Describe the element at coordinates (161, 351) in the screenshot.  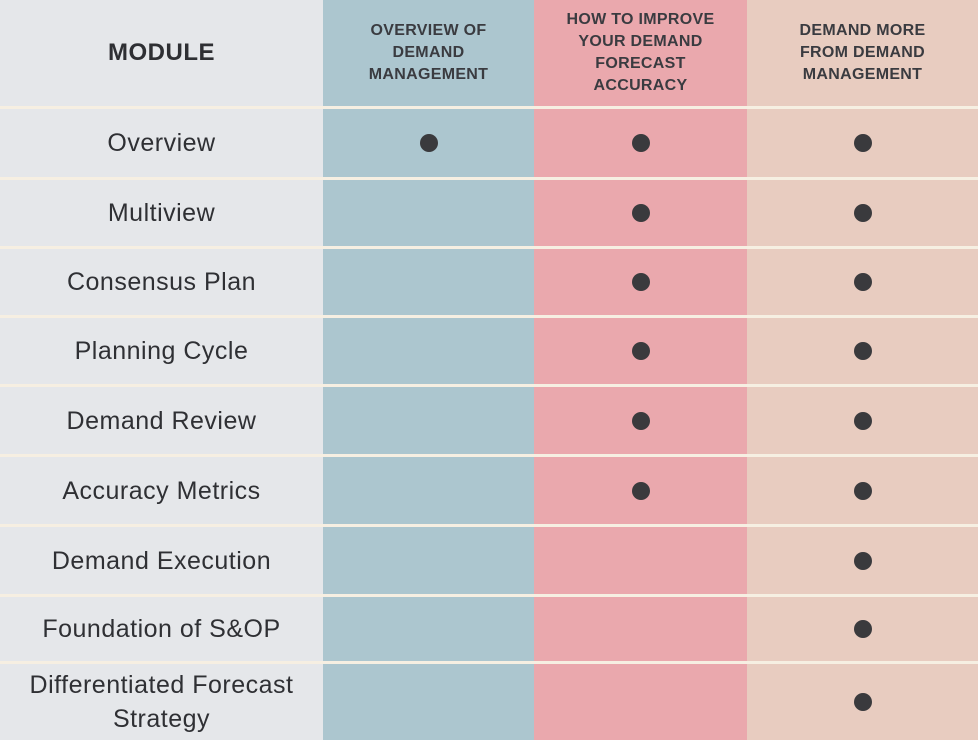
I see `row-label-planning-cycle: Planning Cycle` at that location.